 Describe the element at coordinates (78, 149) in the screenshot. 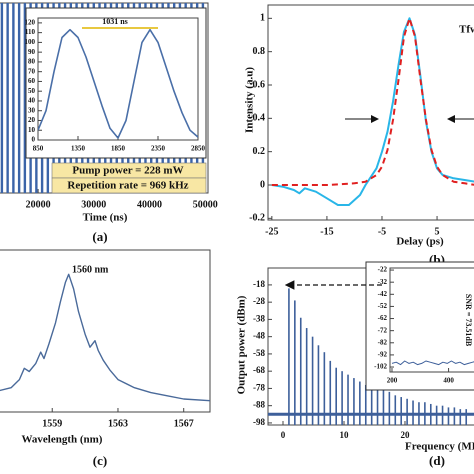

I see `x-tick-label: 1350` at that location.